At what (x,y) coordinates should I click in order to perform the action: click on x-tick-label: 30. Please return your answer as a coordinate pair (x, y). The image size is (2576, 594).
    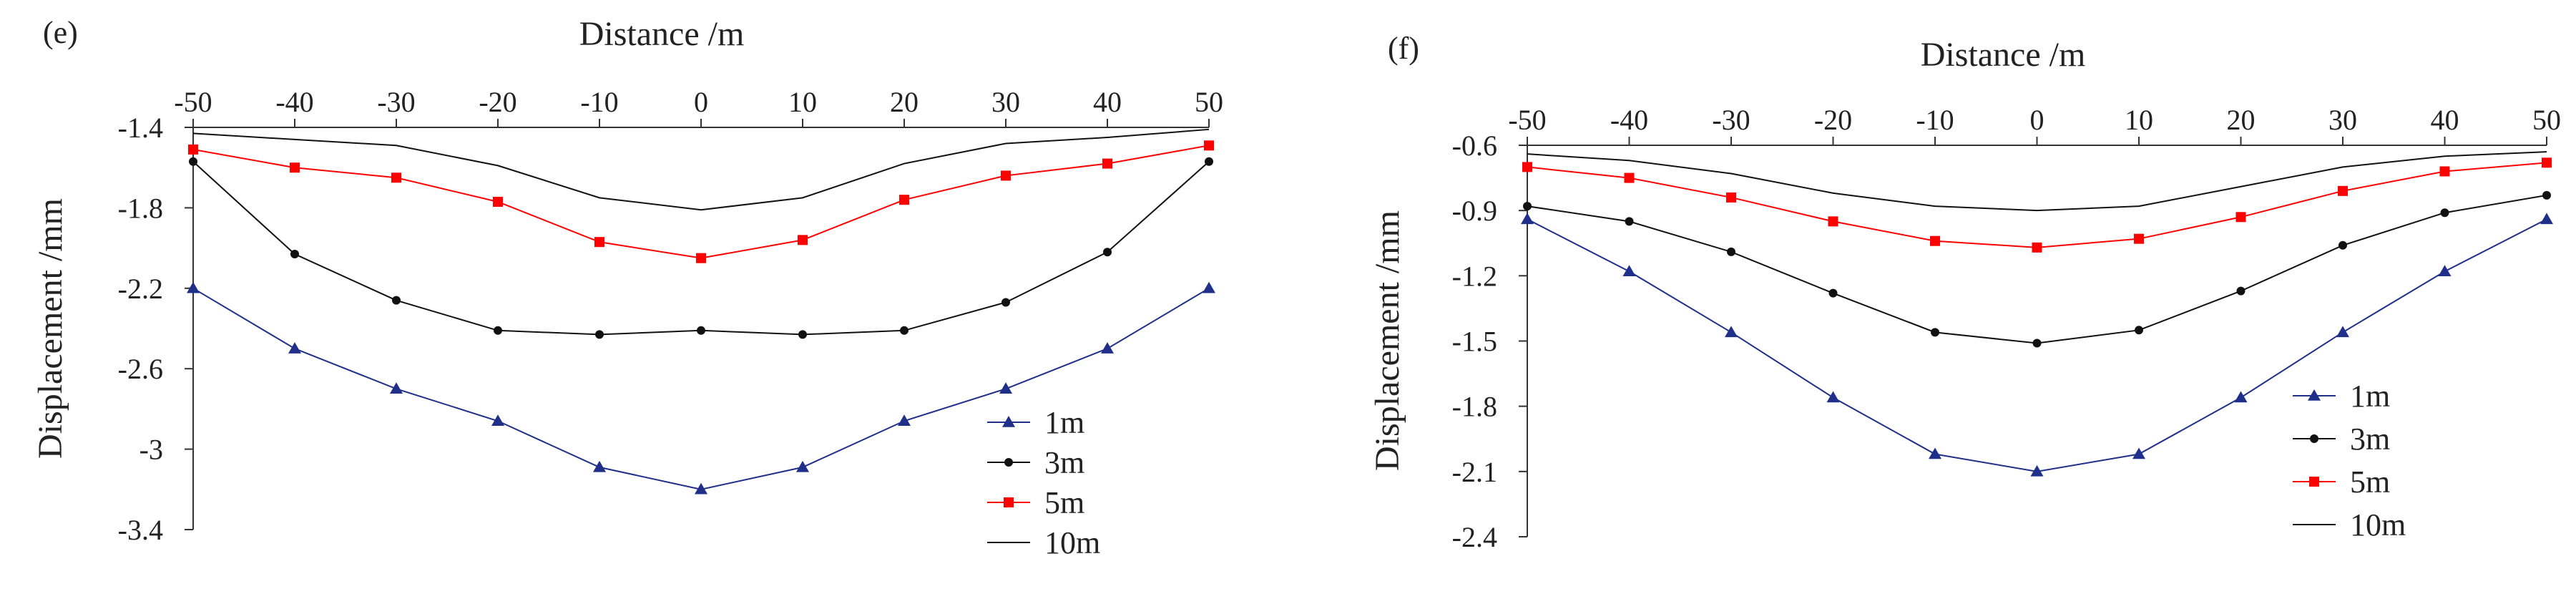
    Looking at the image, I should click on (1005, 102).